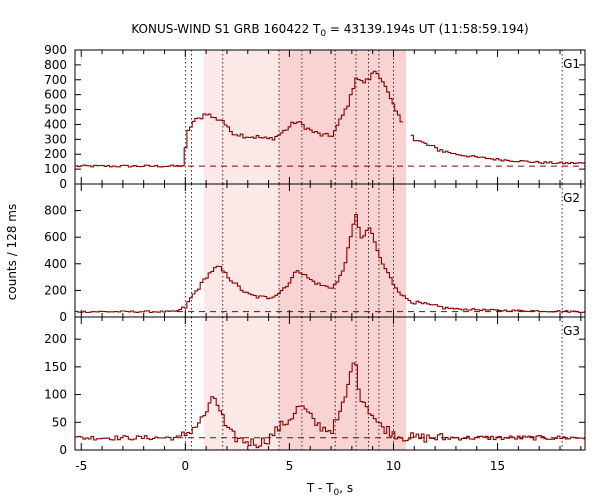  What do you see at coordinates (12, 252) in the screenshot?
I see `y-axis-label: counts / 128 ms` at bounding box center [12, 252].